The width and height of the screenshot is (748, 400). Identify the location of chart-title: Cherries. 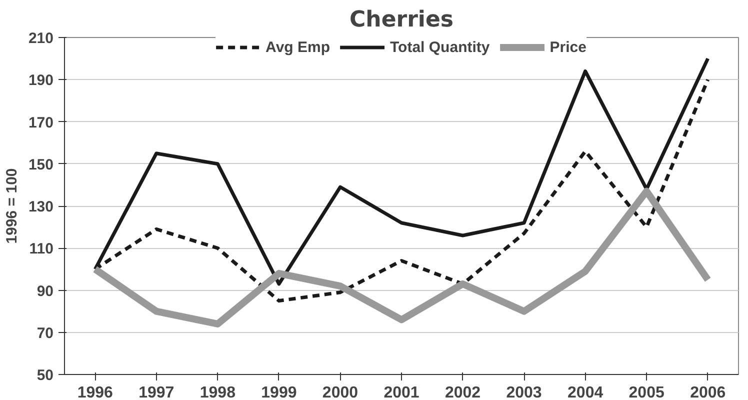
(402, 20).